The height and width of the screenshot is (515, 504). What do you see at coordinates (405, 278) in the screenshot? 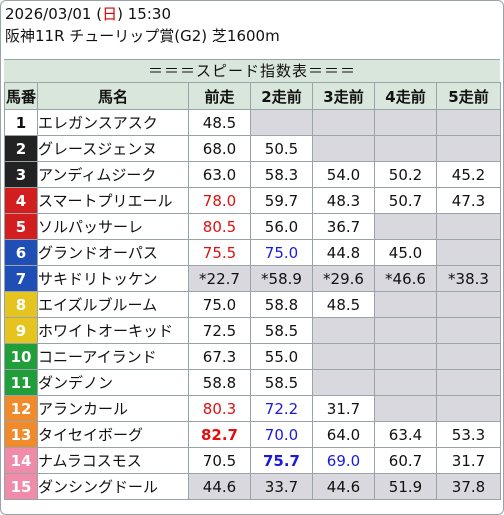
I see `score-cell: *46.6` at bounding box center [405, 278].